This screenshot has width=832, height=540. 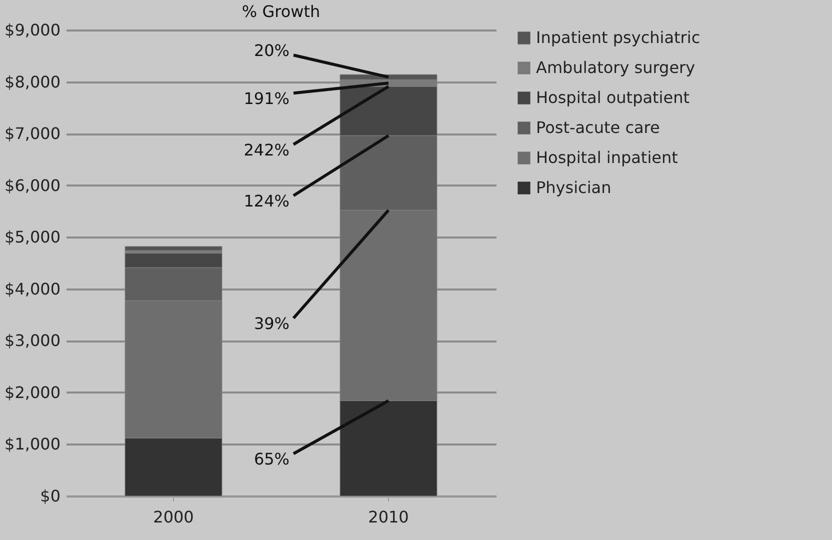 What do you see at coordinates (32, 185) in the screenshot?
I see `y-tick-label: $6,000` at bounding box center [32, 185].